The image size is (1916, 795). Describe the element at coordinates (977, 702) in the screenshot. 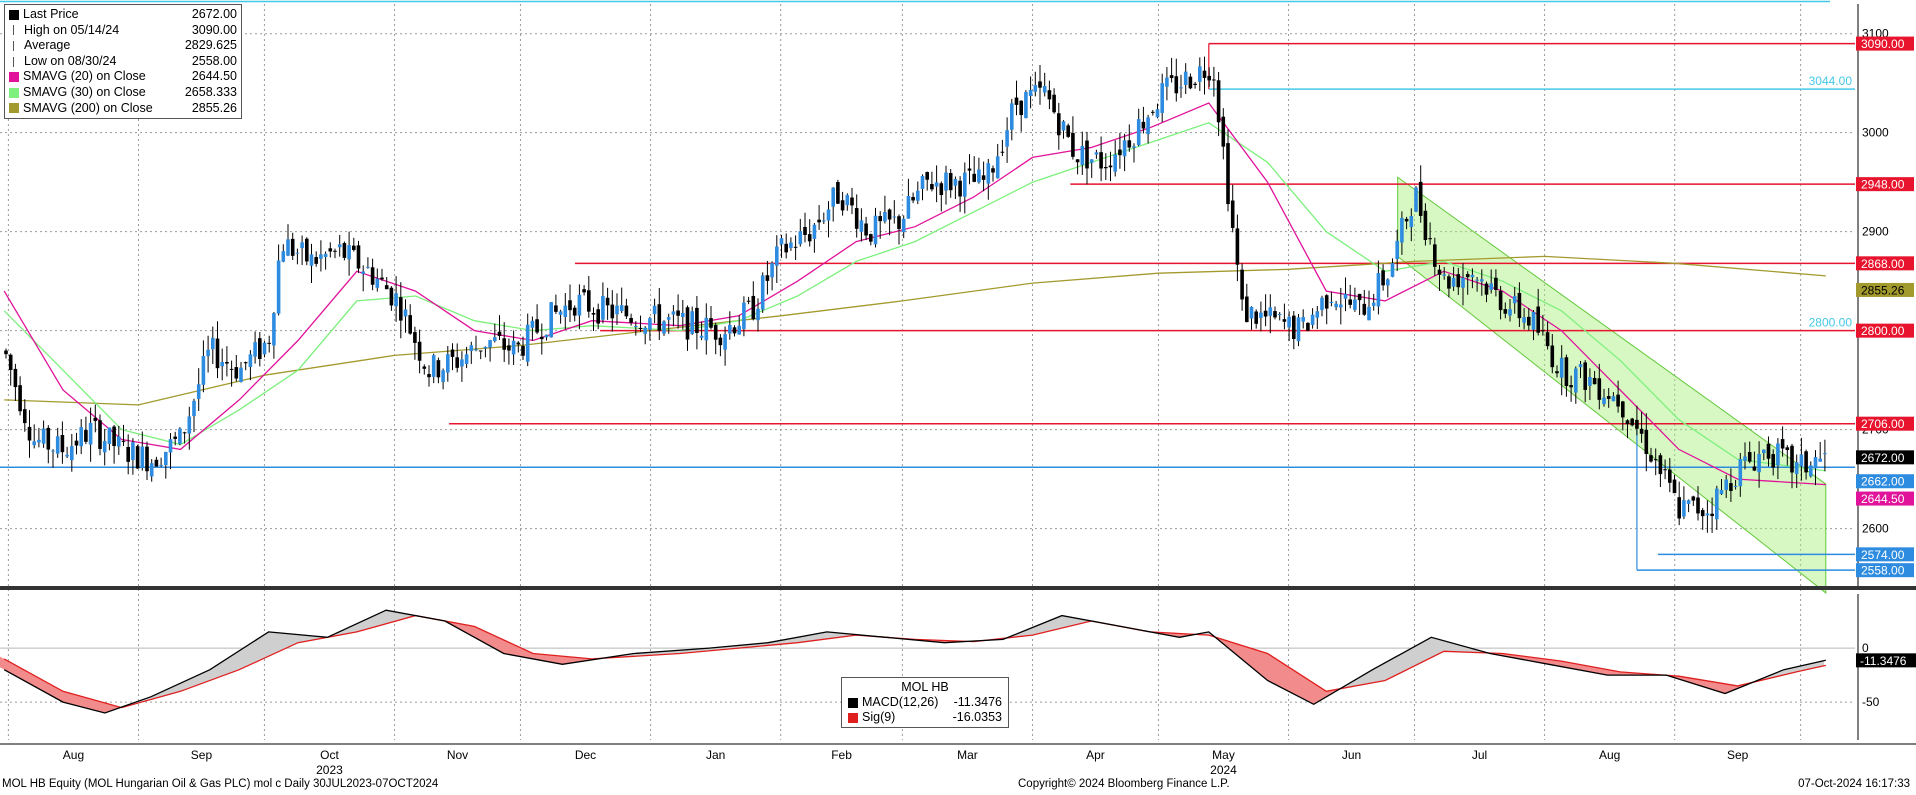

I see `macd-legend-value: -11.3476` at that location.